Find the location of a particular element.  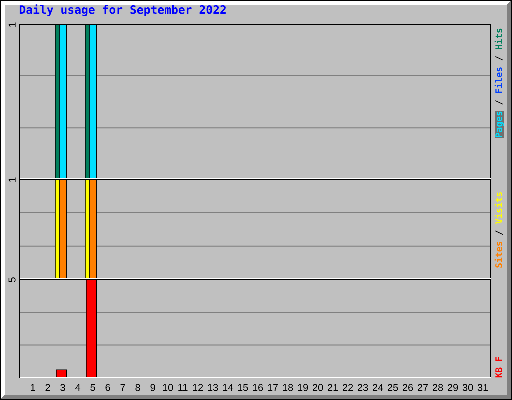

x-tick-label: 31 is located at coordinates (483, 388).